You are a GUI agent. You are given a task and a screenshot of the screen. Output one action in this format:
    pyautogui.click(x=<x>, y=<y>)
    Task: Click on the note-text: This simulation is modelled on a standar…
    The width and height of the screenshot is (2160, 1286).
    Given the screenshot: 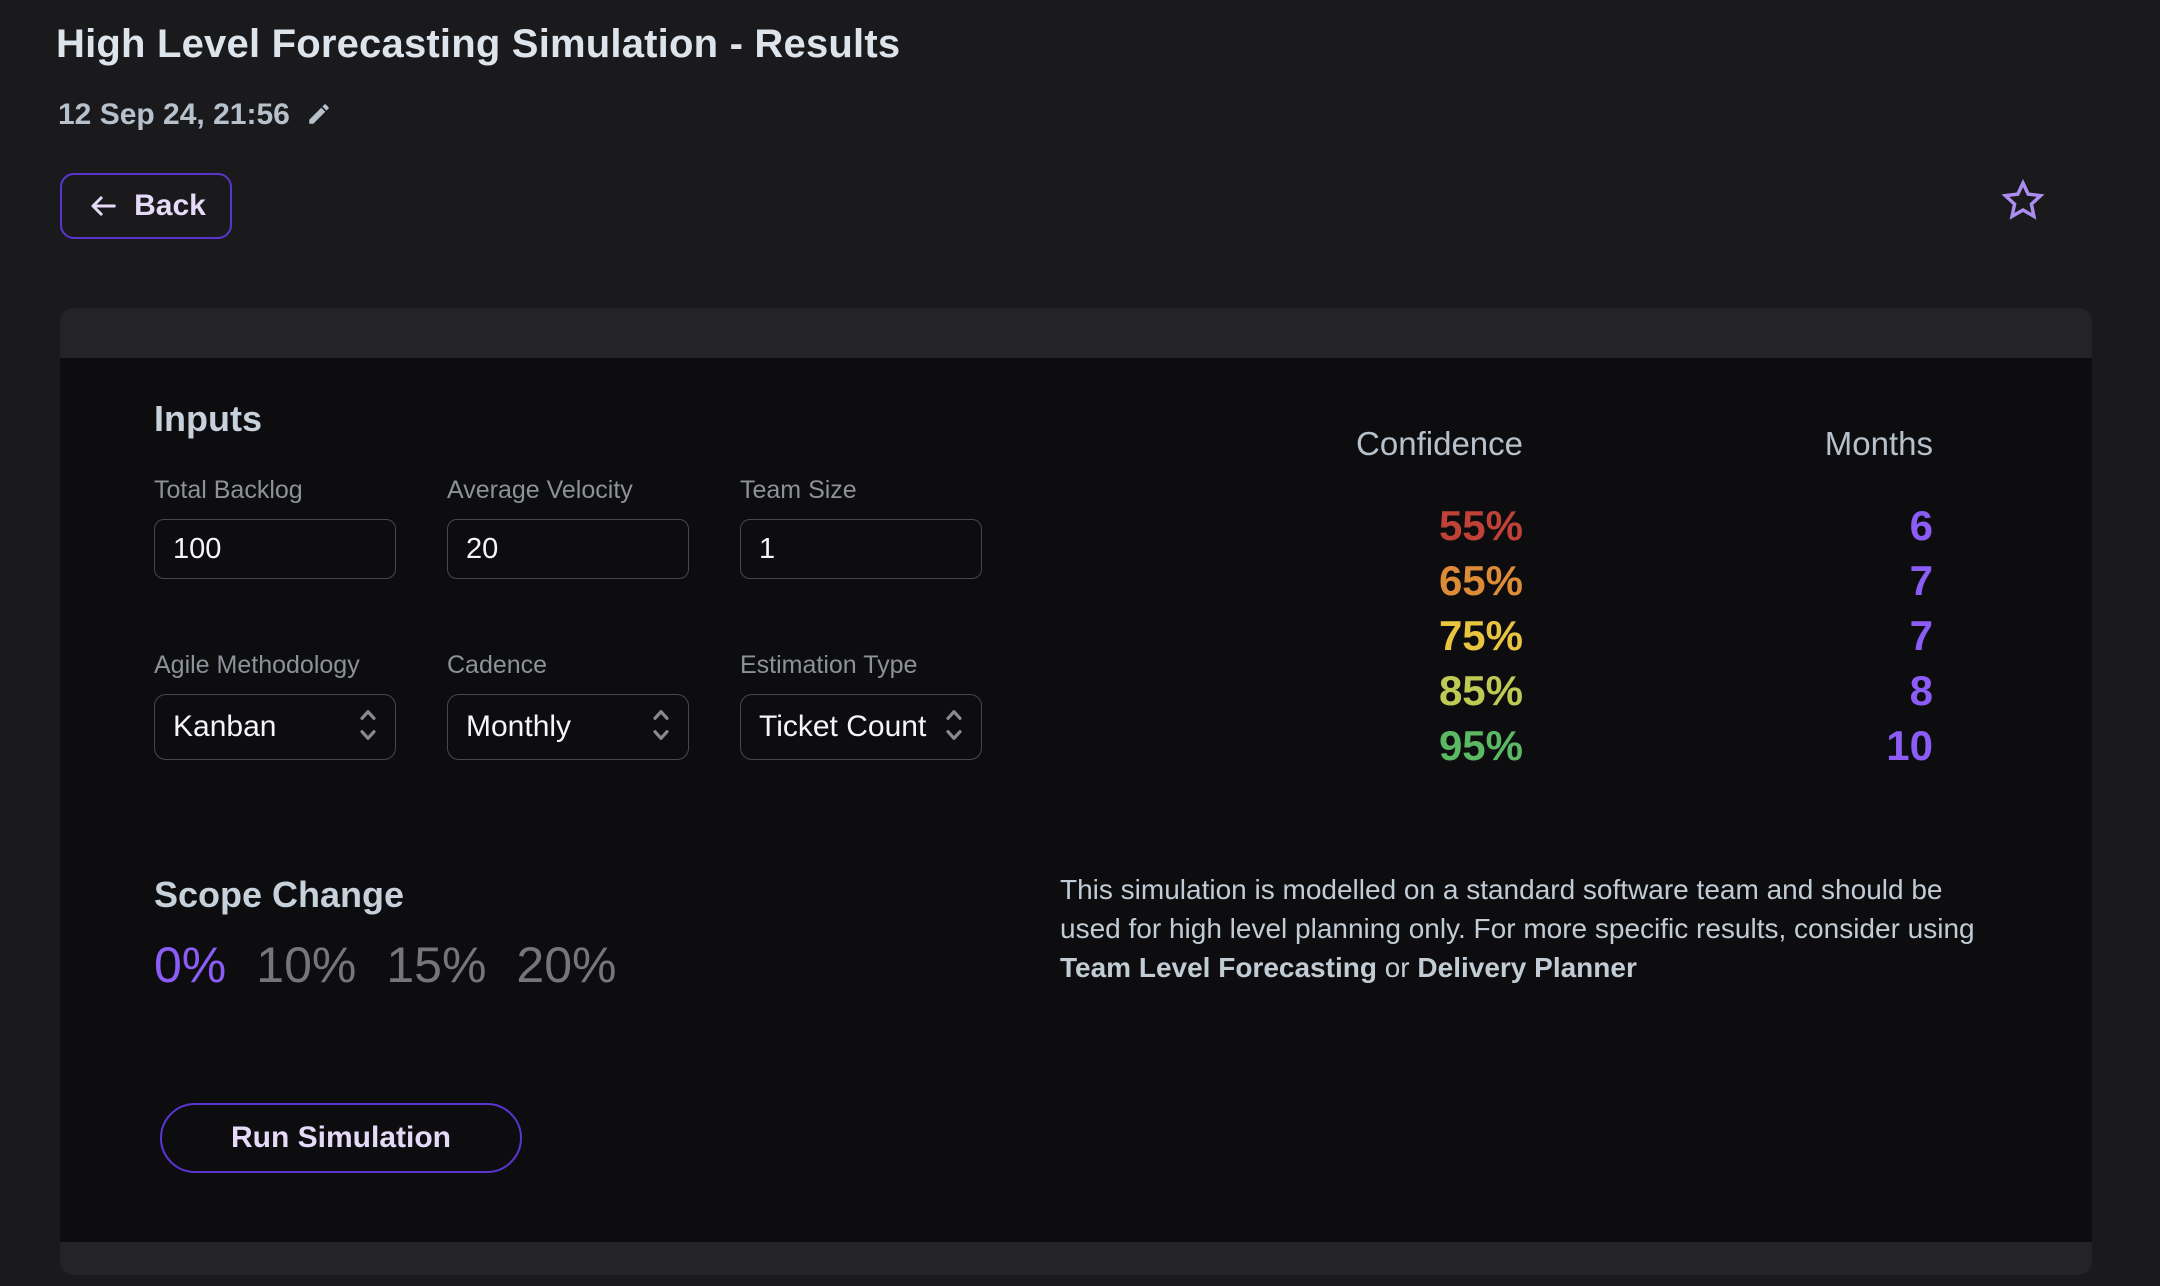 What is the action you would take?
    pyautogui.click(x=1517, y=909)
    